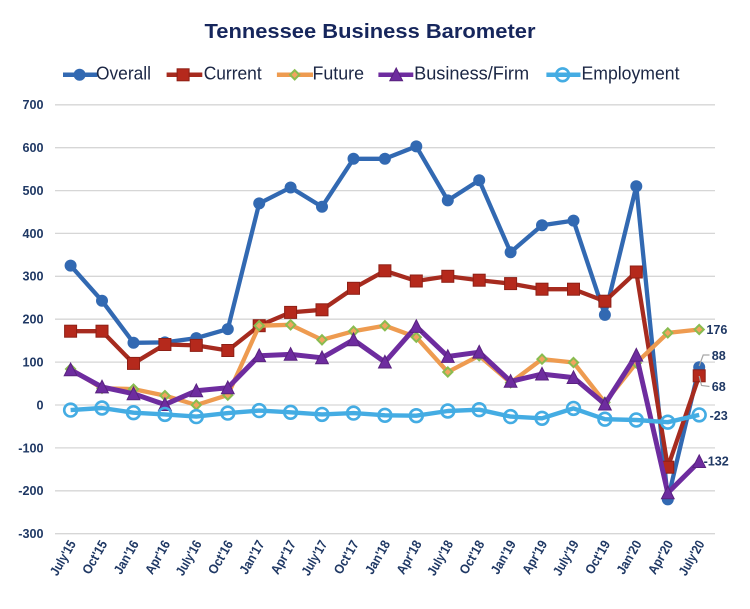 The width and height of the screenshot is (750, 609). Describe the element at coordinates (719, 387) in the screenshot. I see `svg-text: 68` at that location.